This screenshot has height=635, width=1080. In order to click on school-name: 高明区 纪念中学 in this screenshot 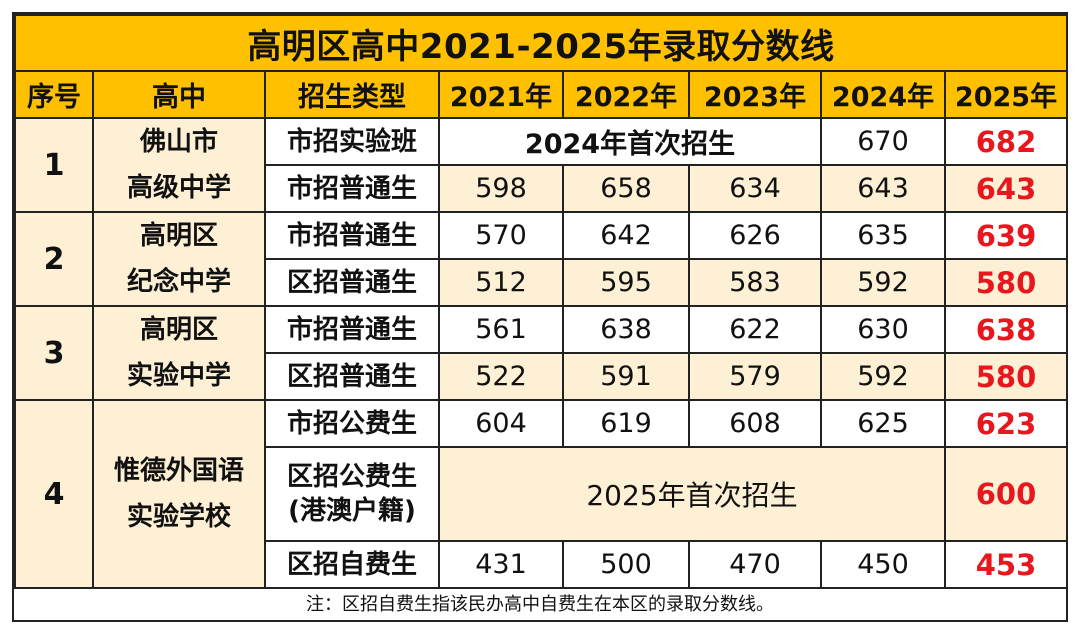, I will do `click(179, 259)`.